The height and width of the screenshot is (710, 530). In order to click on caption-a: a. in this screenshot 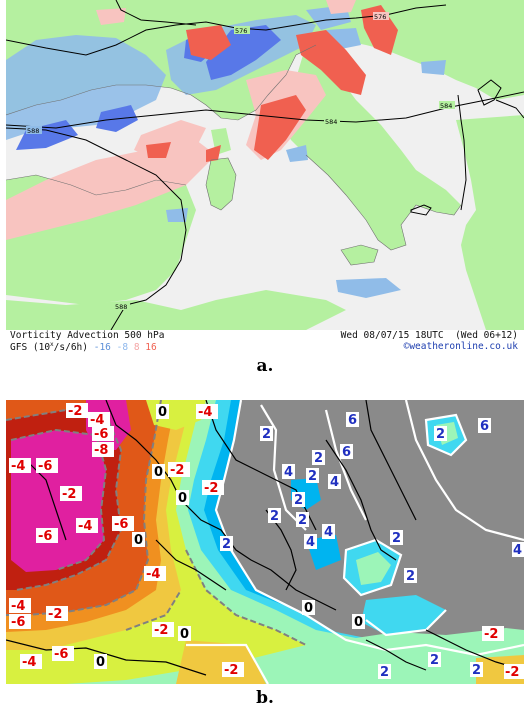, I will do `click(265, 366)`.